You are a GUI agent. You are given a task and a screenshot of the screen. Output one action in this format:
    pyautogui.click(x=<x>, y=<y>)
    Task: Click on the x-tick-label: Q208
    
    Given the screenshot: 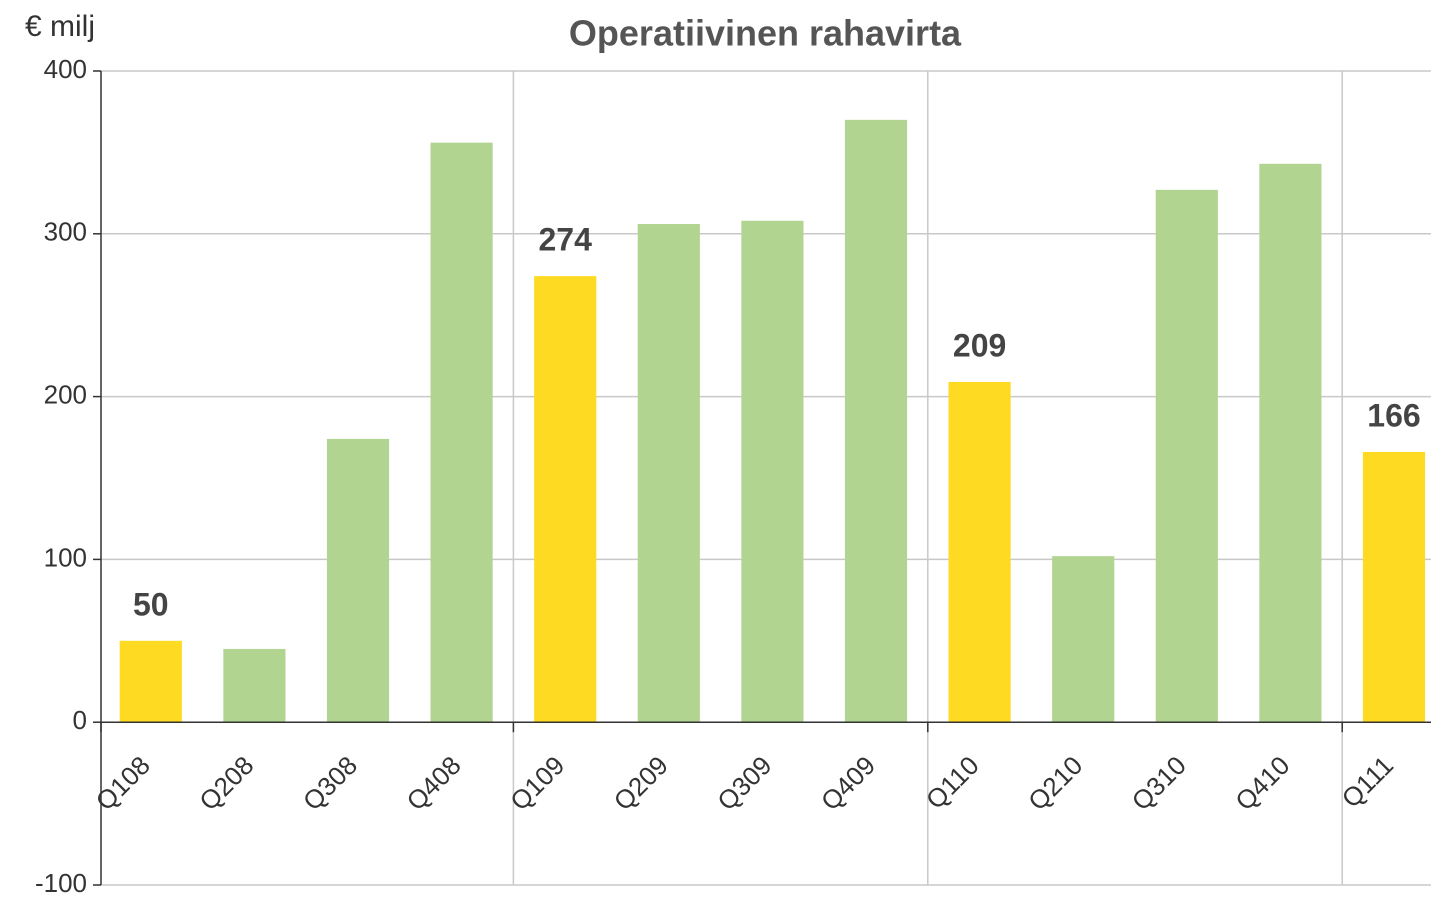 What is the action you would take?
    pyautogui.click(x=226, y=783)
    